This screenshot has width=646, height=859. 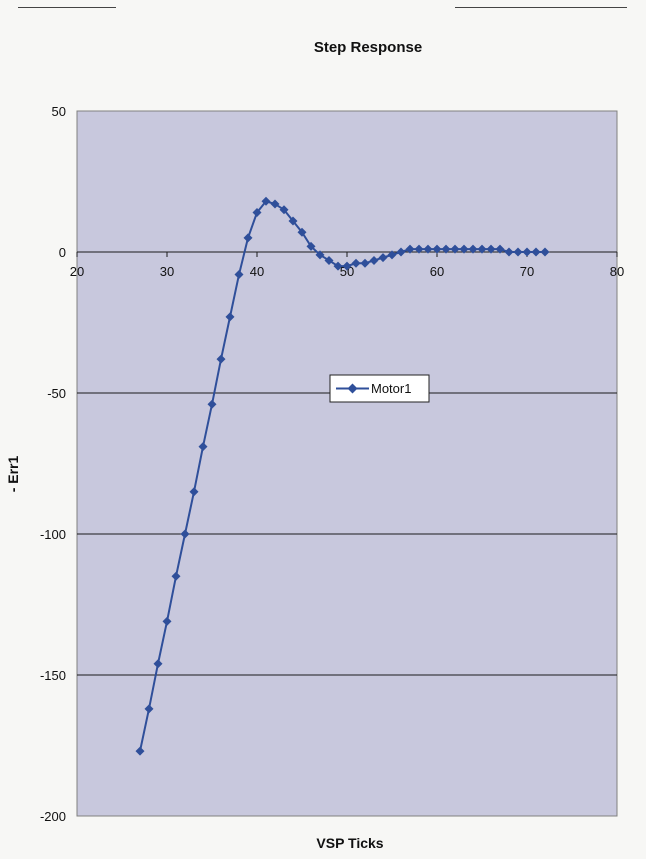 What do you see at coordinates (62, 252) in the screenshot?
I see `y-tick-label-0: 0` at bounding box center [62, 252].